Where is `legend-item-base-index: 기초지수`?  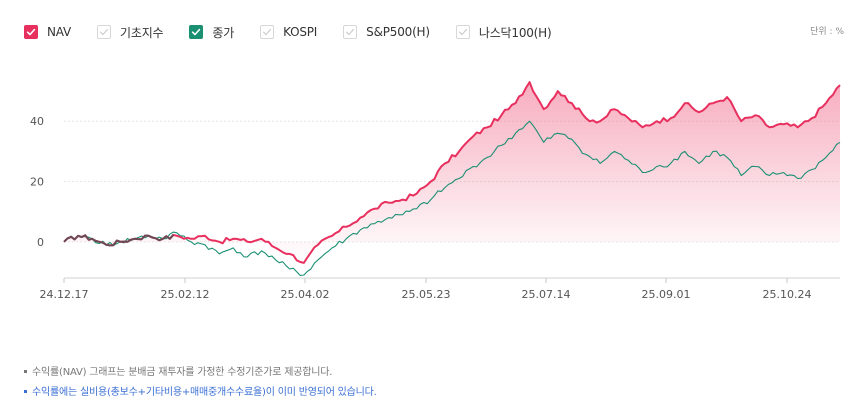 legend-item-base-index: 기초지수 is located at coordinates (130, 32).